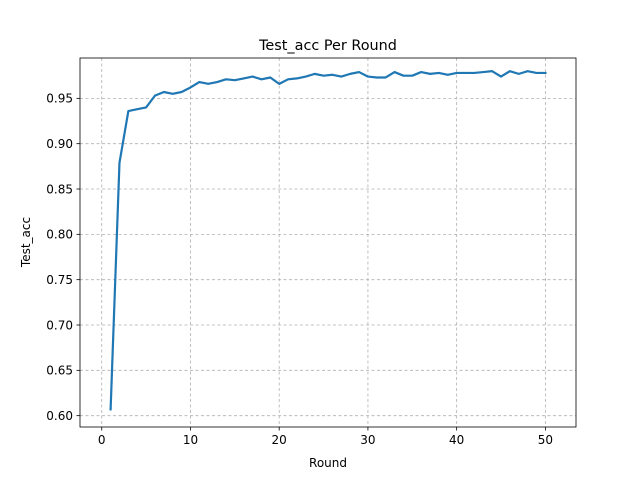 Image resolution: width=640 pixels, height=480 pixels. Describe the element at coordinates (59, 416) in the screenshot. I see `y-tick-label: 0.60` at that location.